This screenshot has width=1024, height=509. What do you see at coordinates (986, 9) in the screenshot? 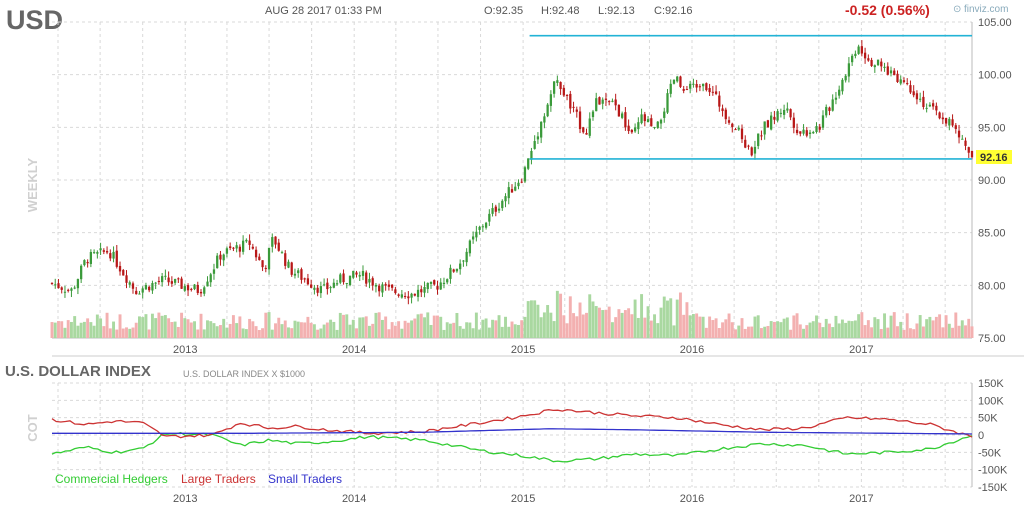
I see `source-label: finviz.com` at bounding box center [986, 9].